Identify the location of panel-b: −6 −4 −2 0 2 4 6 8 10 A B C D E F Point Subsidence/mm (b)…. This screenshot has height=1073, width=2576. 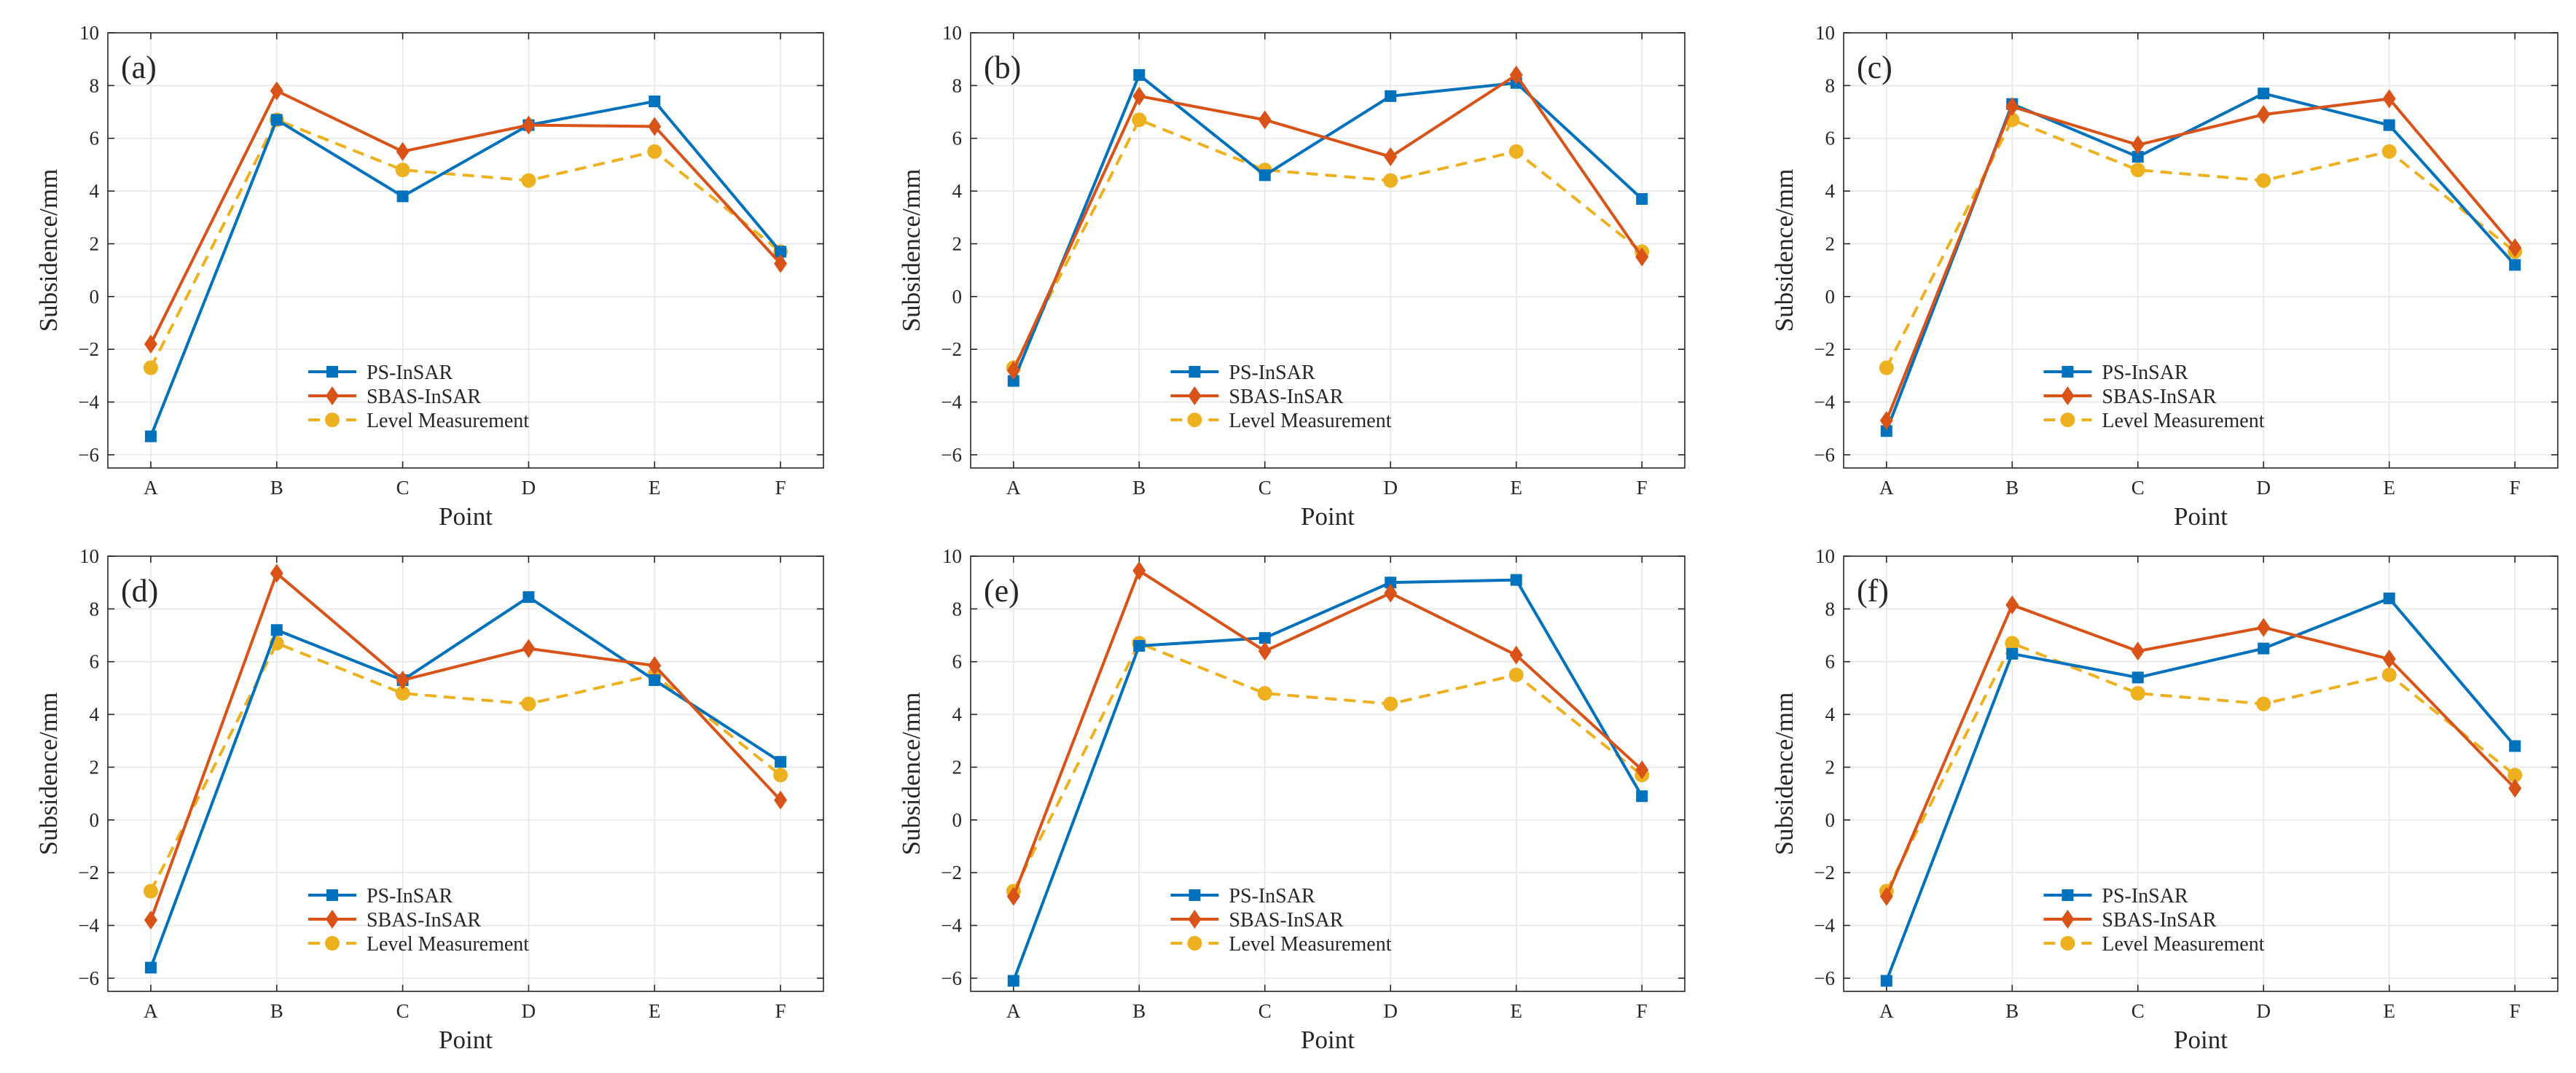
(1291, 276).